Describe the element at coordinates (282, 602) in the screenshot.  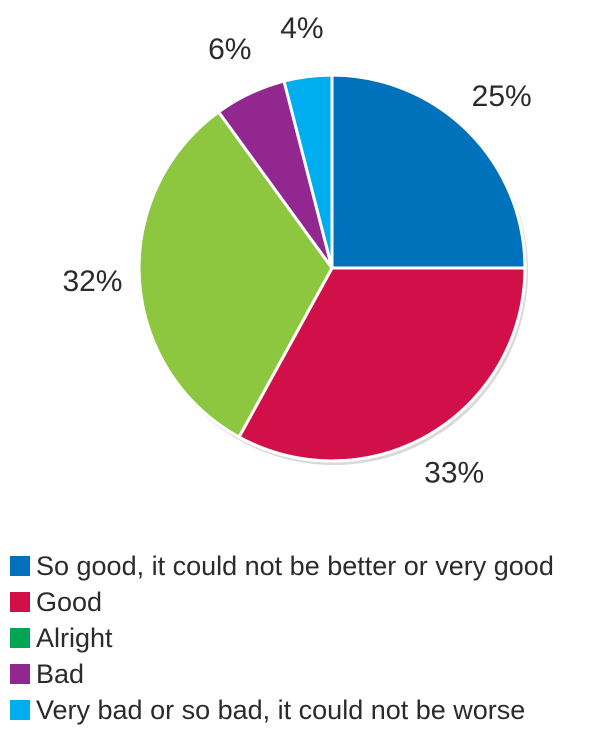
I see `legend-item: Good` at that location.